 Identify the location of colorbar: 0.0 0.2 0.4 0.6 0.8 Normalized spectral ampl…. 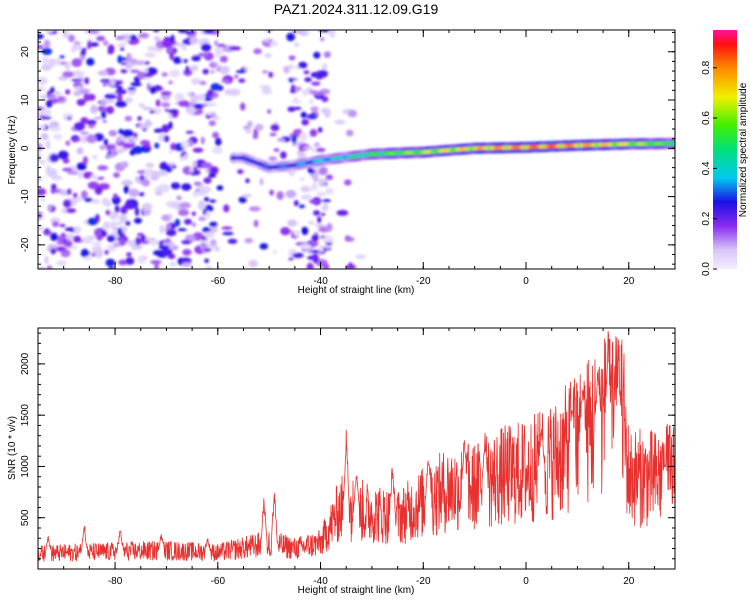
(725, 153).